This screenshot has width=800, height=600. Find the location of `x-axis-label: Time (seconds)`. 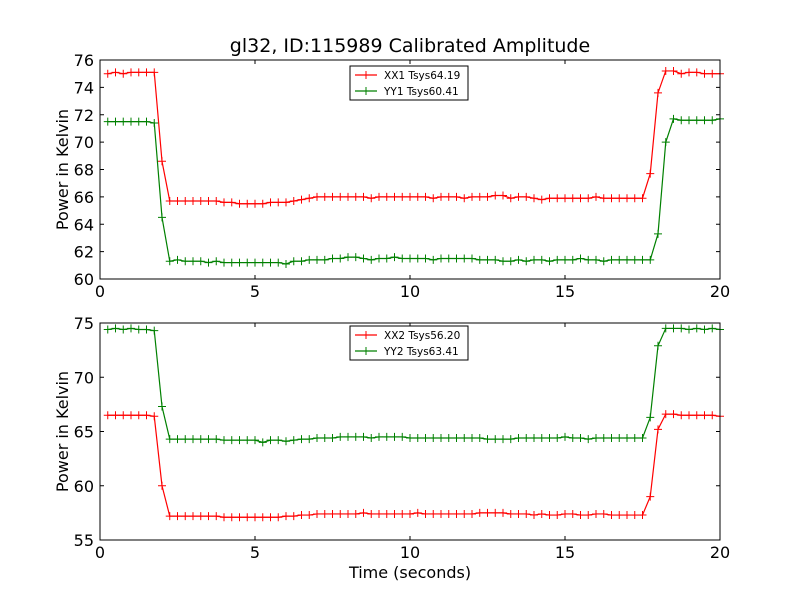

x-axis-label: Time (seconds) is located at coordinates (409, 572).